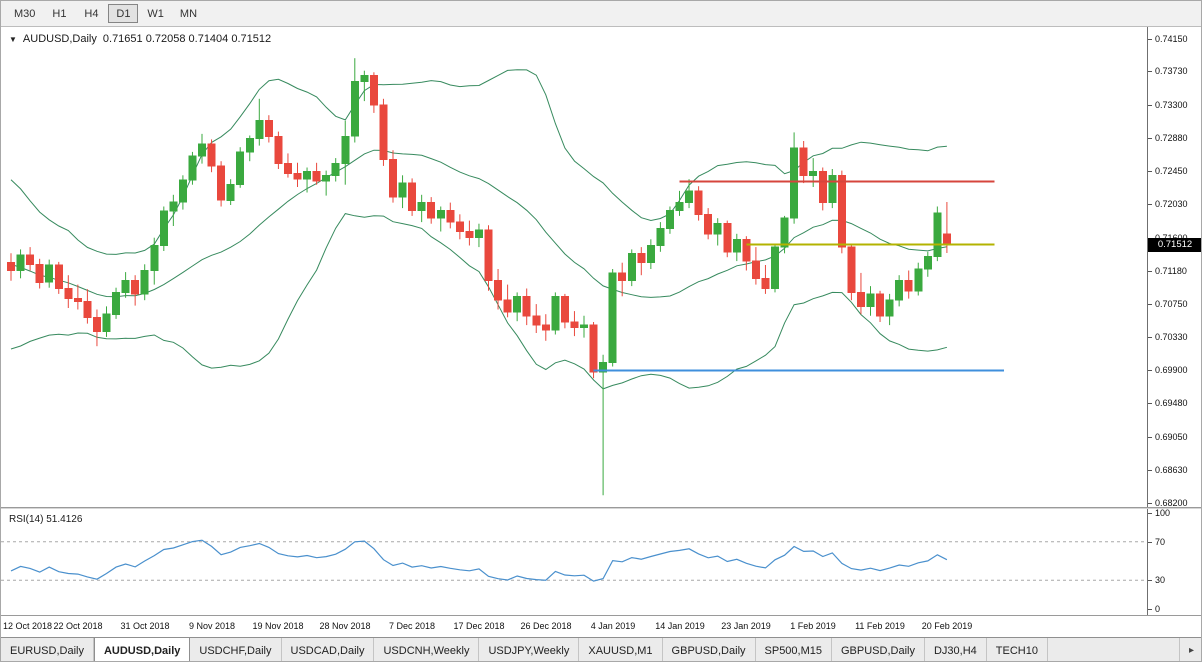  I want to click on timeframe-button-m30: M30, so click(25, 13).